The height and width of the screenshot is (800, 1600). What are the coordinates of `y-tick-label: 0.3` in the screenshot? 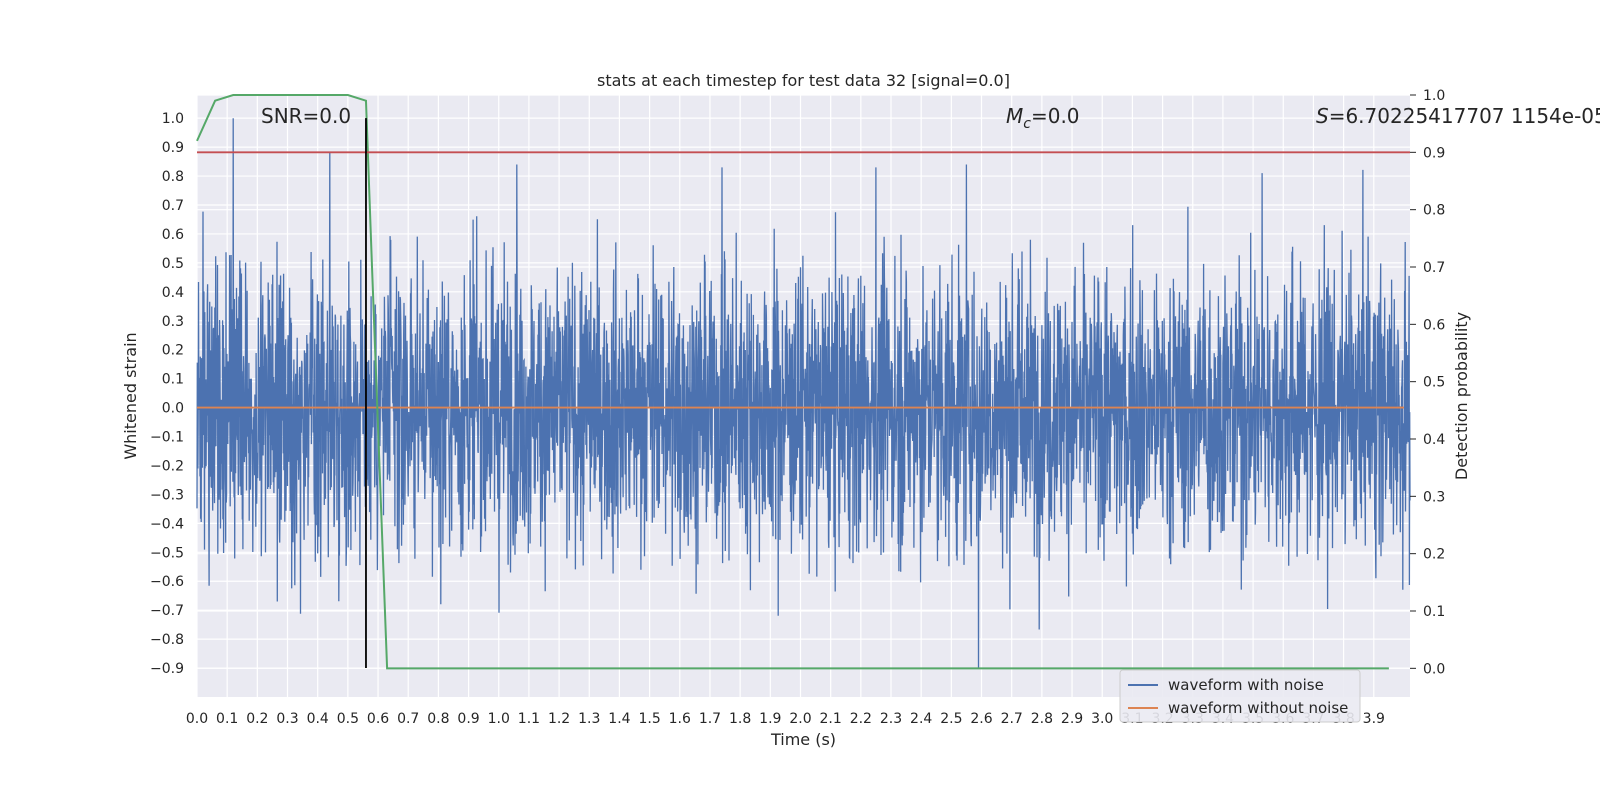 It's located at (173, 322).